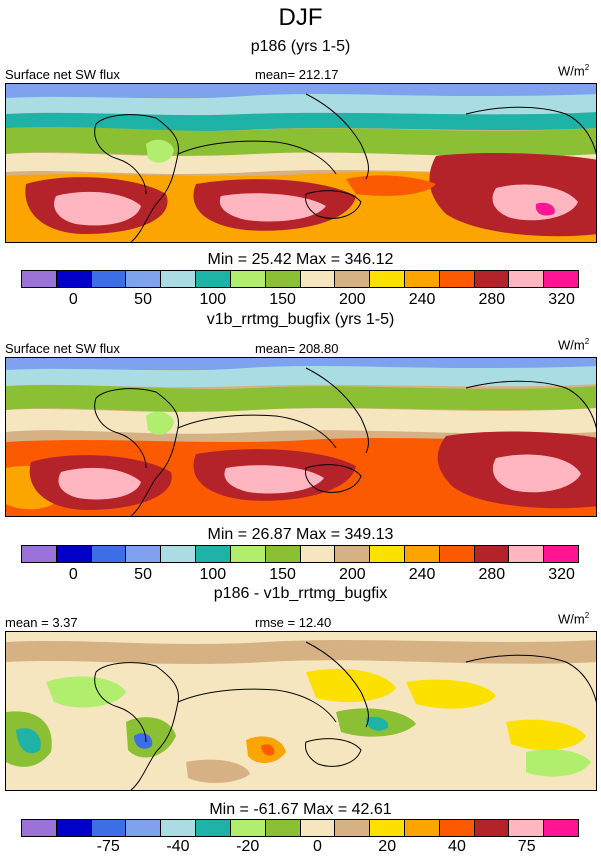 Image resolution: width=601 pixels, height=858 pixels. Describe the element at coordinates (300, 301) in the screenshot. I see `panel-1-colorbar-ticks: 0 50 100 150 200 240 280 320` at that location.